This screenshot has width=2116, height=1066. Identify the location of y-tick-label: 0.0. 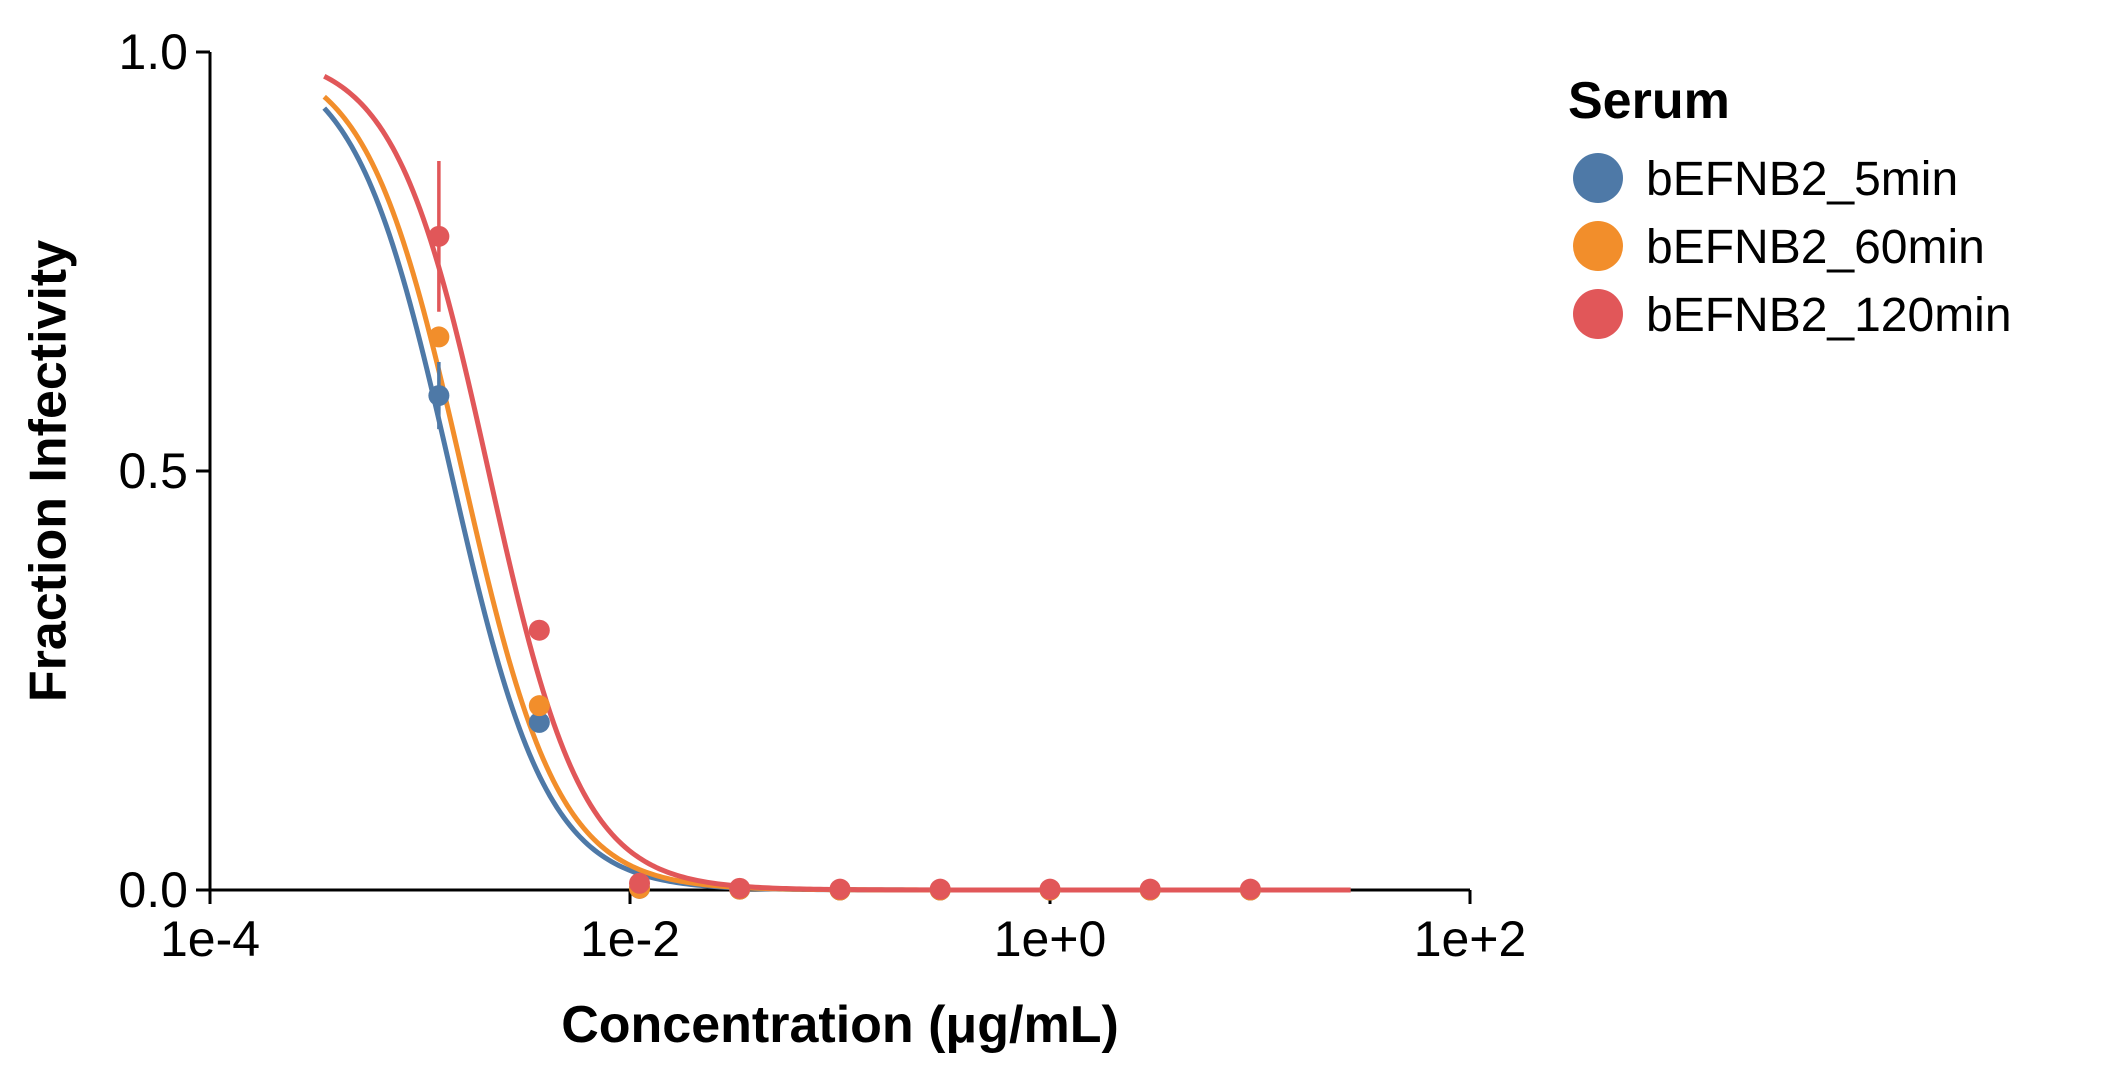
(153, 890).